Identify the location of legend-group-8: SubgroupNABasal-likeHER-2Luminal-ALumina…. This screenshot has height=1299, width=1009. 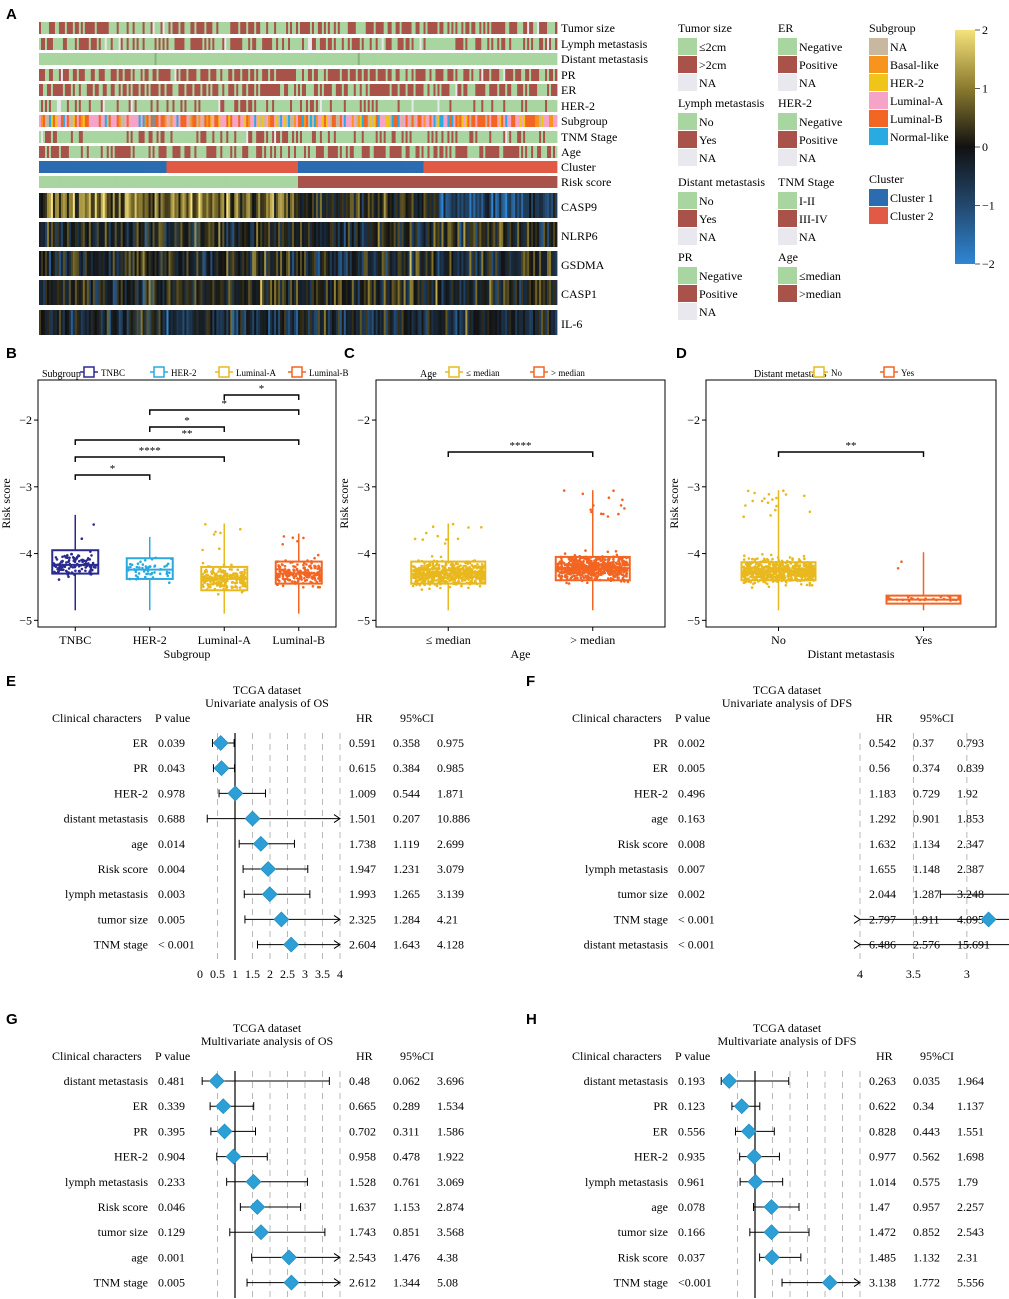
(909, 83).